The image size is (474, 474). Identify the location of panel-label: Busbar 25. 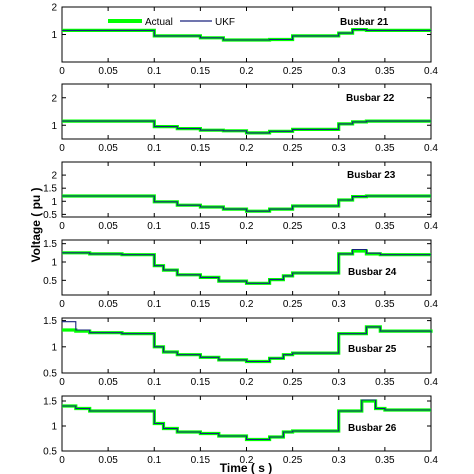
(372, 349).